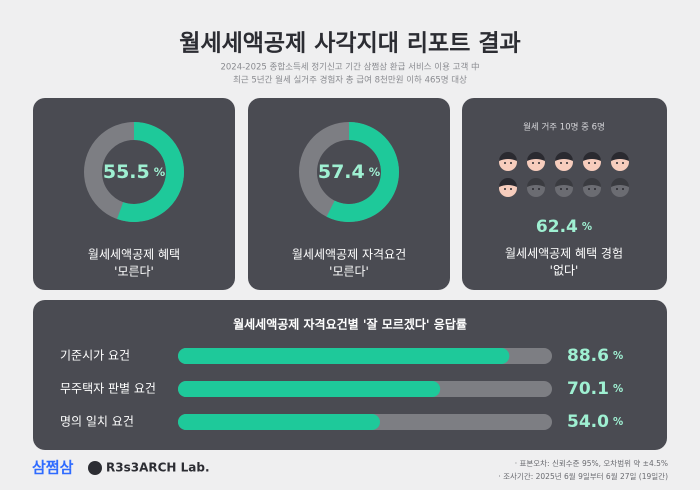  I want to click on category-label: 무주택자 판별 요건, so click(108, 389).